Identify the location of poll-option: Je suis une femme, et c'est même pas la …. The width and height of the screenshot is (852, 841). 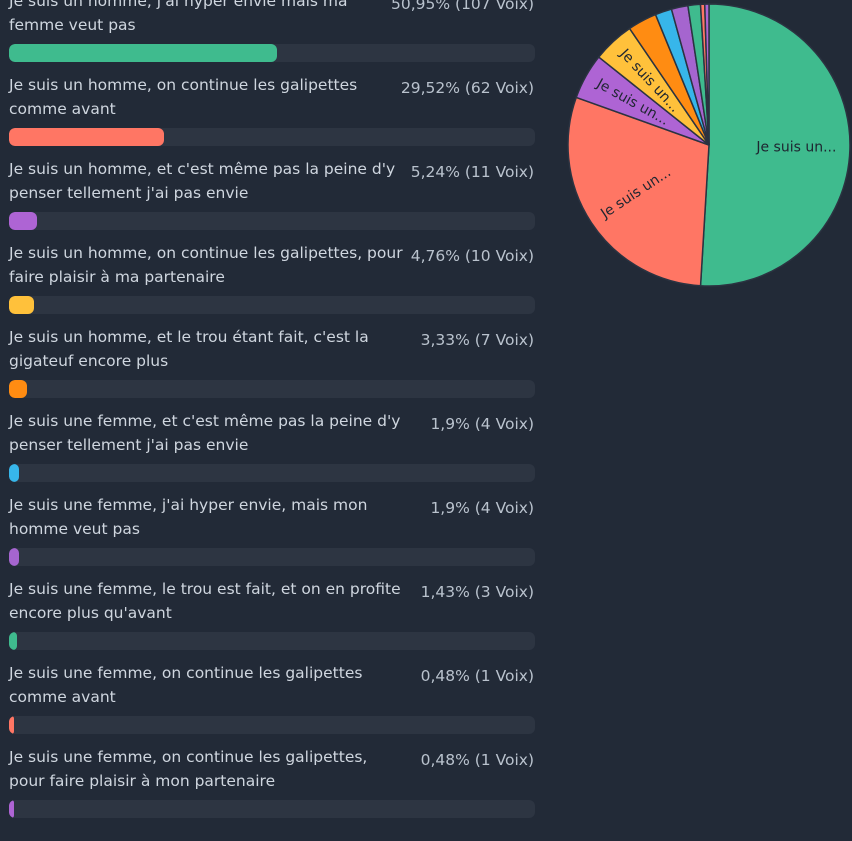
(272, 452).